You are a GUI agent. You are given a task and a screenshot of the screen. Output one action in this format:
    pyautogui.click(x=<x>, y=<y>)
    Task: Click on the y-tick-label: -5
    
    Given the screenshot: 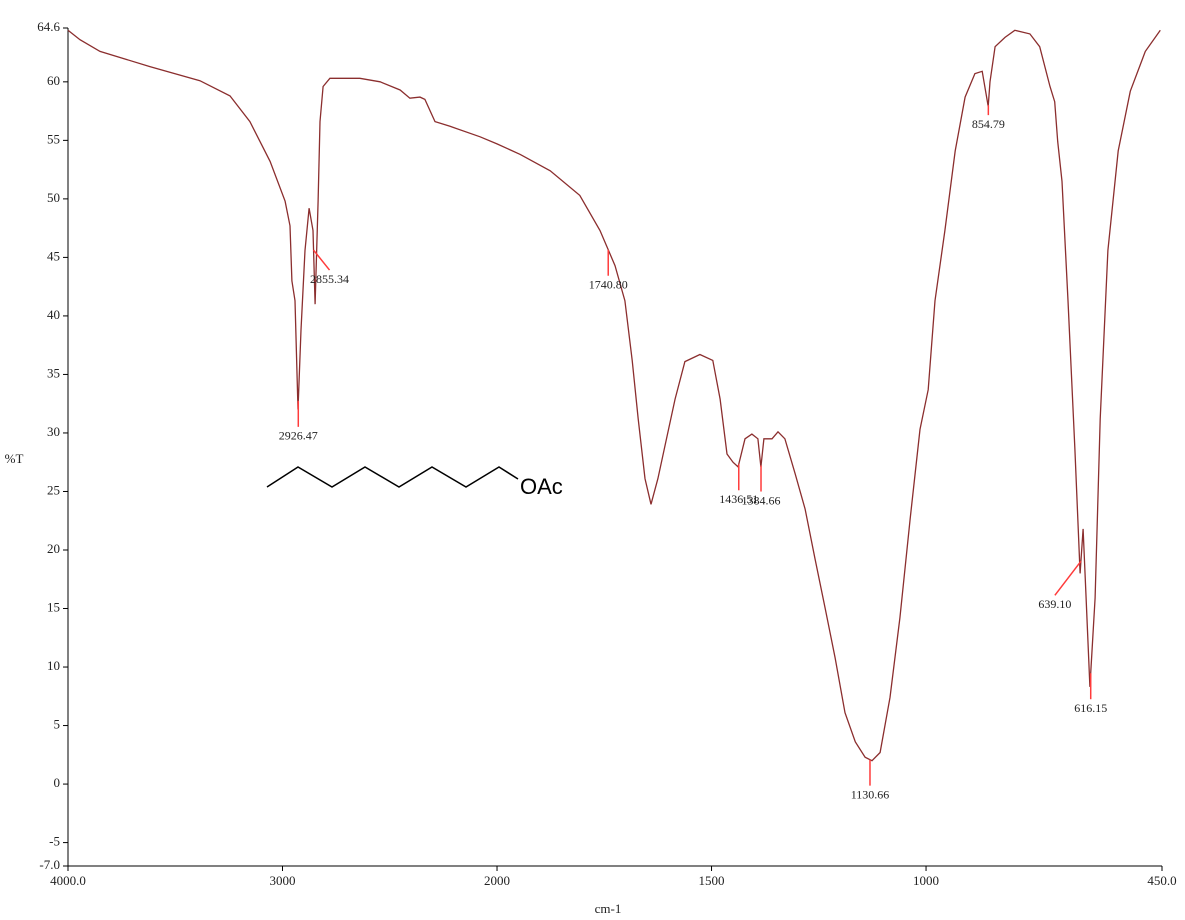 What is the action you would take?
    pyautogui.click(x=54, y=841)
    